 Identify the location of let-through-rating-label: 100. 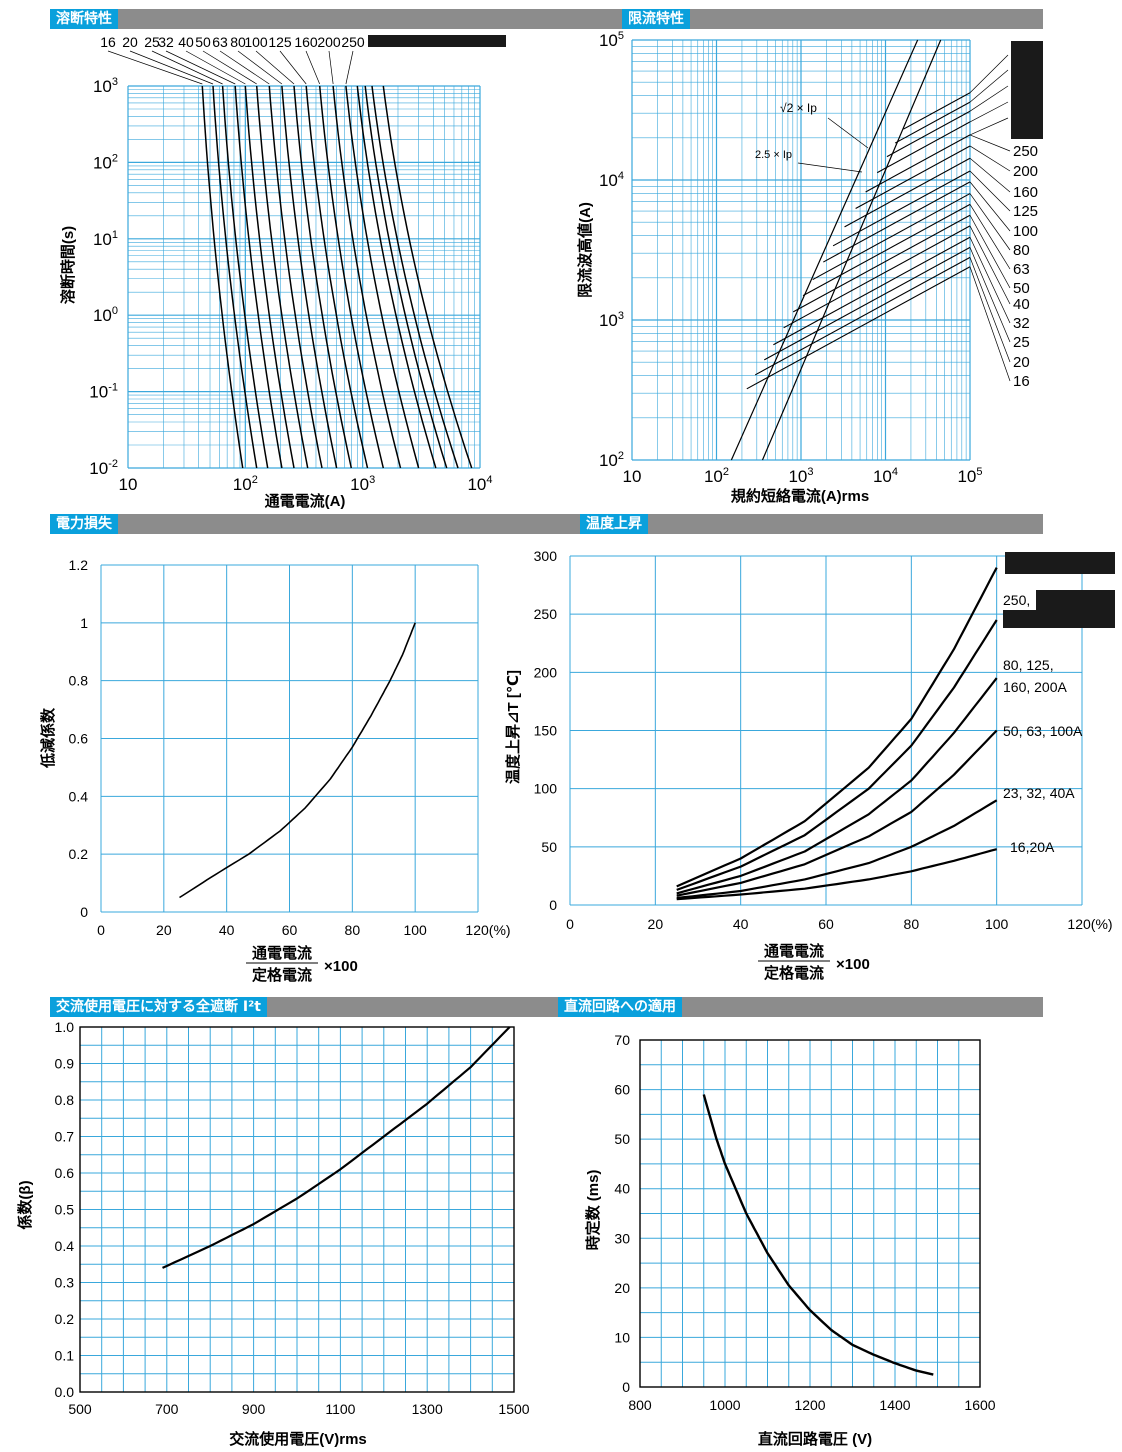
(1025, 231).